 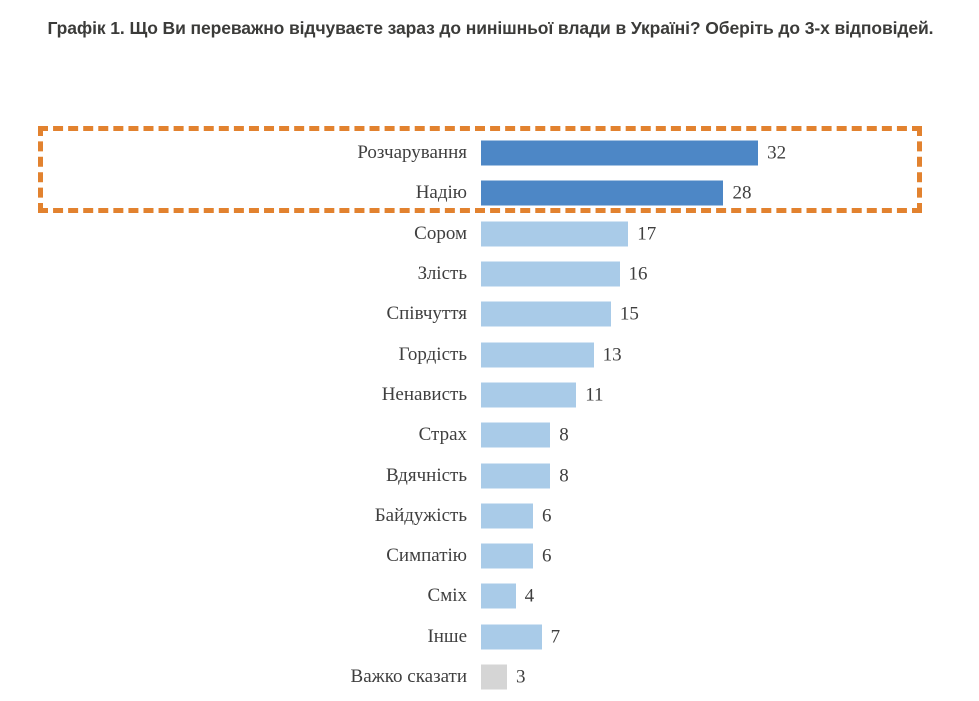 What do you see at coordinates (742, 193) in the screenshot?
I see `bar-value-label: 28` at bounding box center [742, 193].